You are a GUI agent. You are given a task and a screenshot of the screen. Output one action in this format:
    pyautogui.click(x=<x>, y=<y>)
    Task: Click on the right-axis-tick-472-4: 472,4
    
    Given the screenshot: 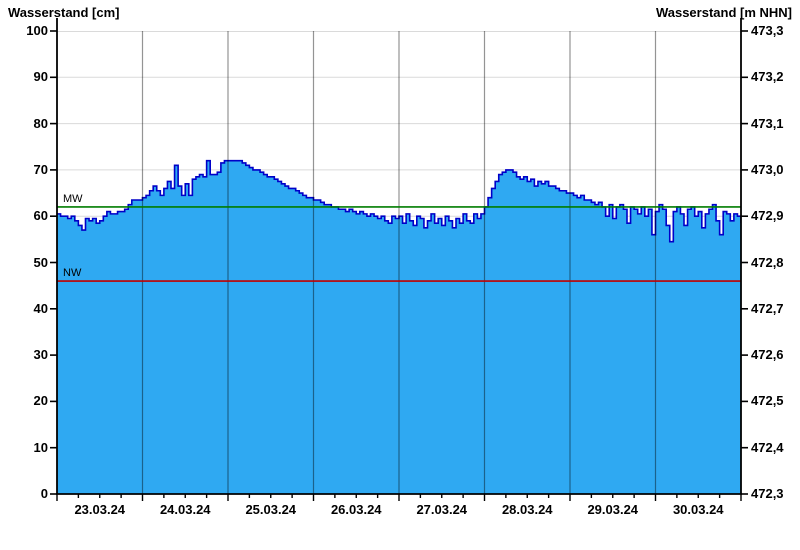 What is the action you would take?
    pyautogui.click(x=767, y=447)
    